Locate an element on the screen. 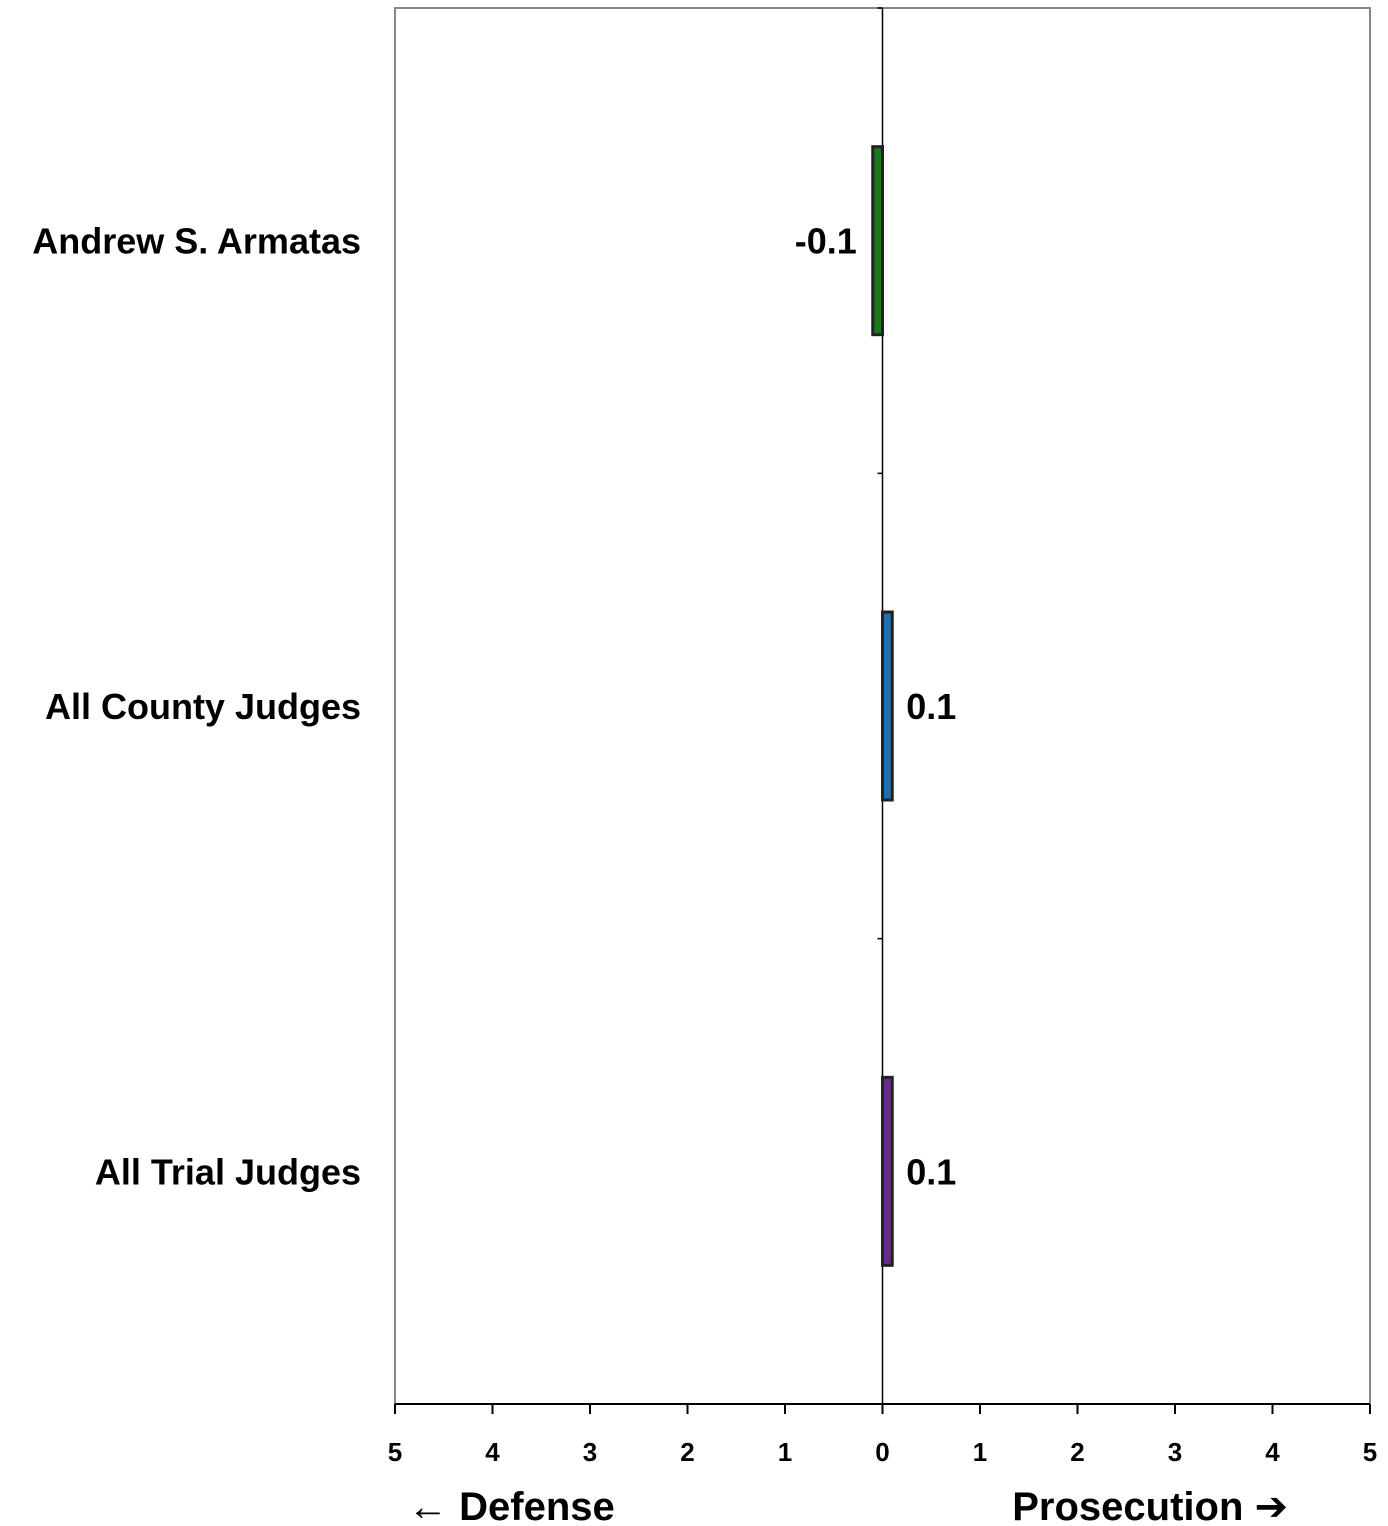  category-label: Andrew S. Armatas is located at coordinates (196, 241).